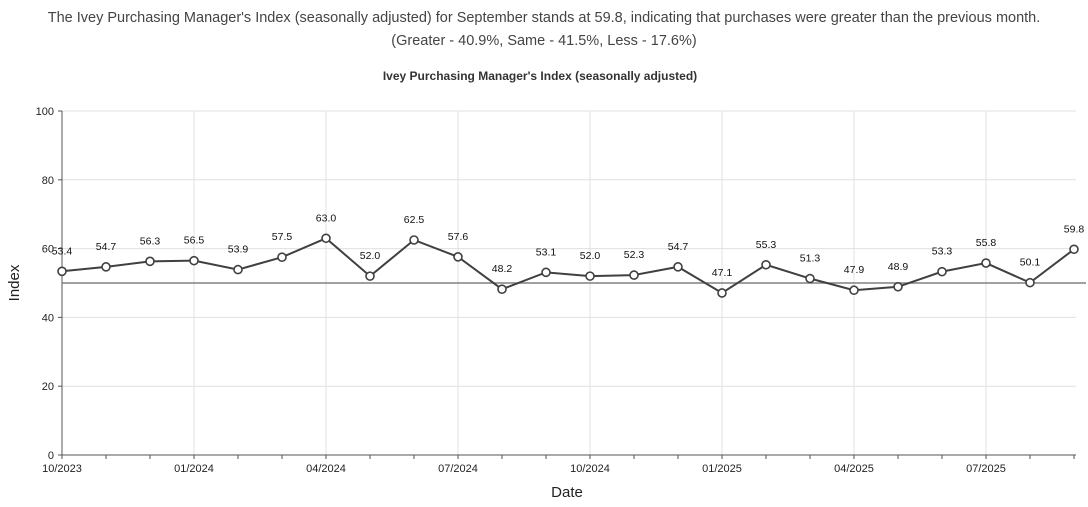 Image resolution: width=1088 pixels, height=507 pixels. I want to click on data-label: 53.4, so click(62, 251).